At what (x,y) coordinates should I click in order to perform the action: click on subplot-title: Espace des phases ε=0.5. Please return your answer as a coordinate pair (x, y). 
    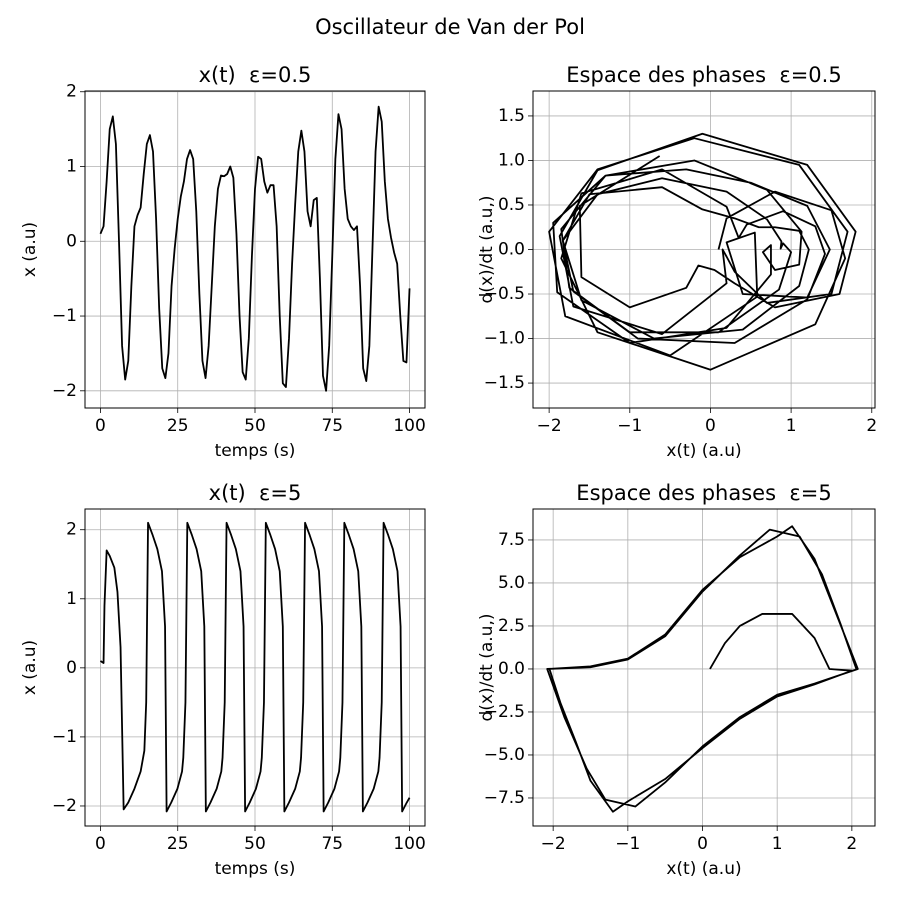
    Looking at the image, I should click on (703, 75).